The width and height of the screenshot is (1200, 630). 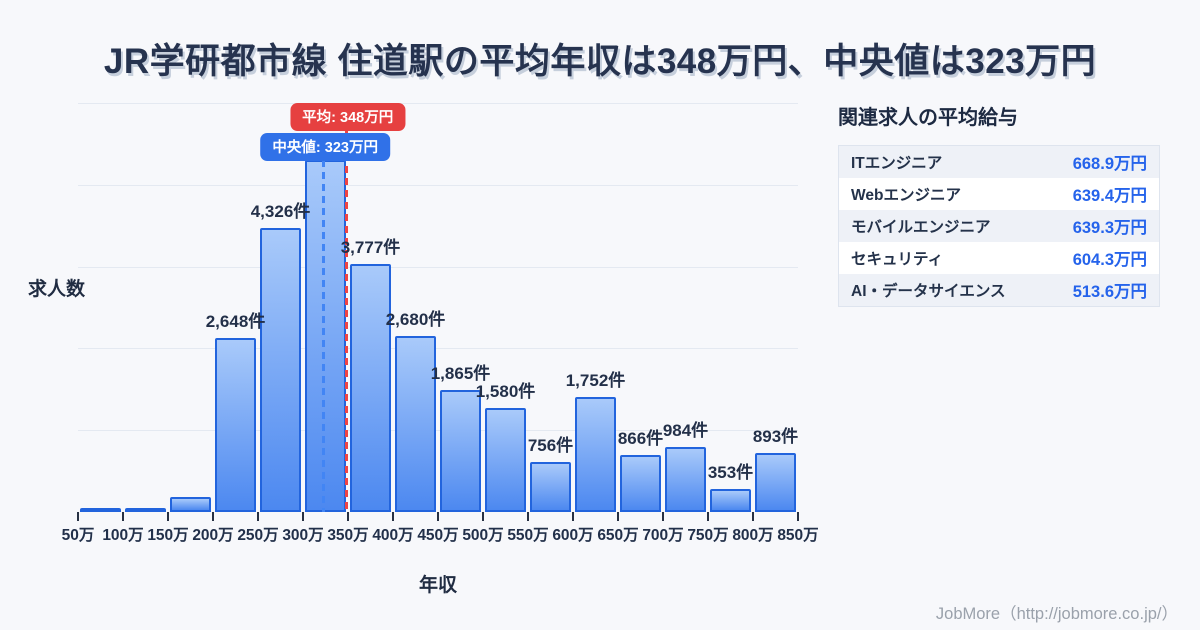 I want to click on bar-value-label: 4,326件, so click(x=280, y=211).